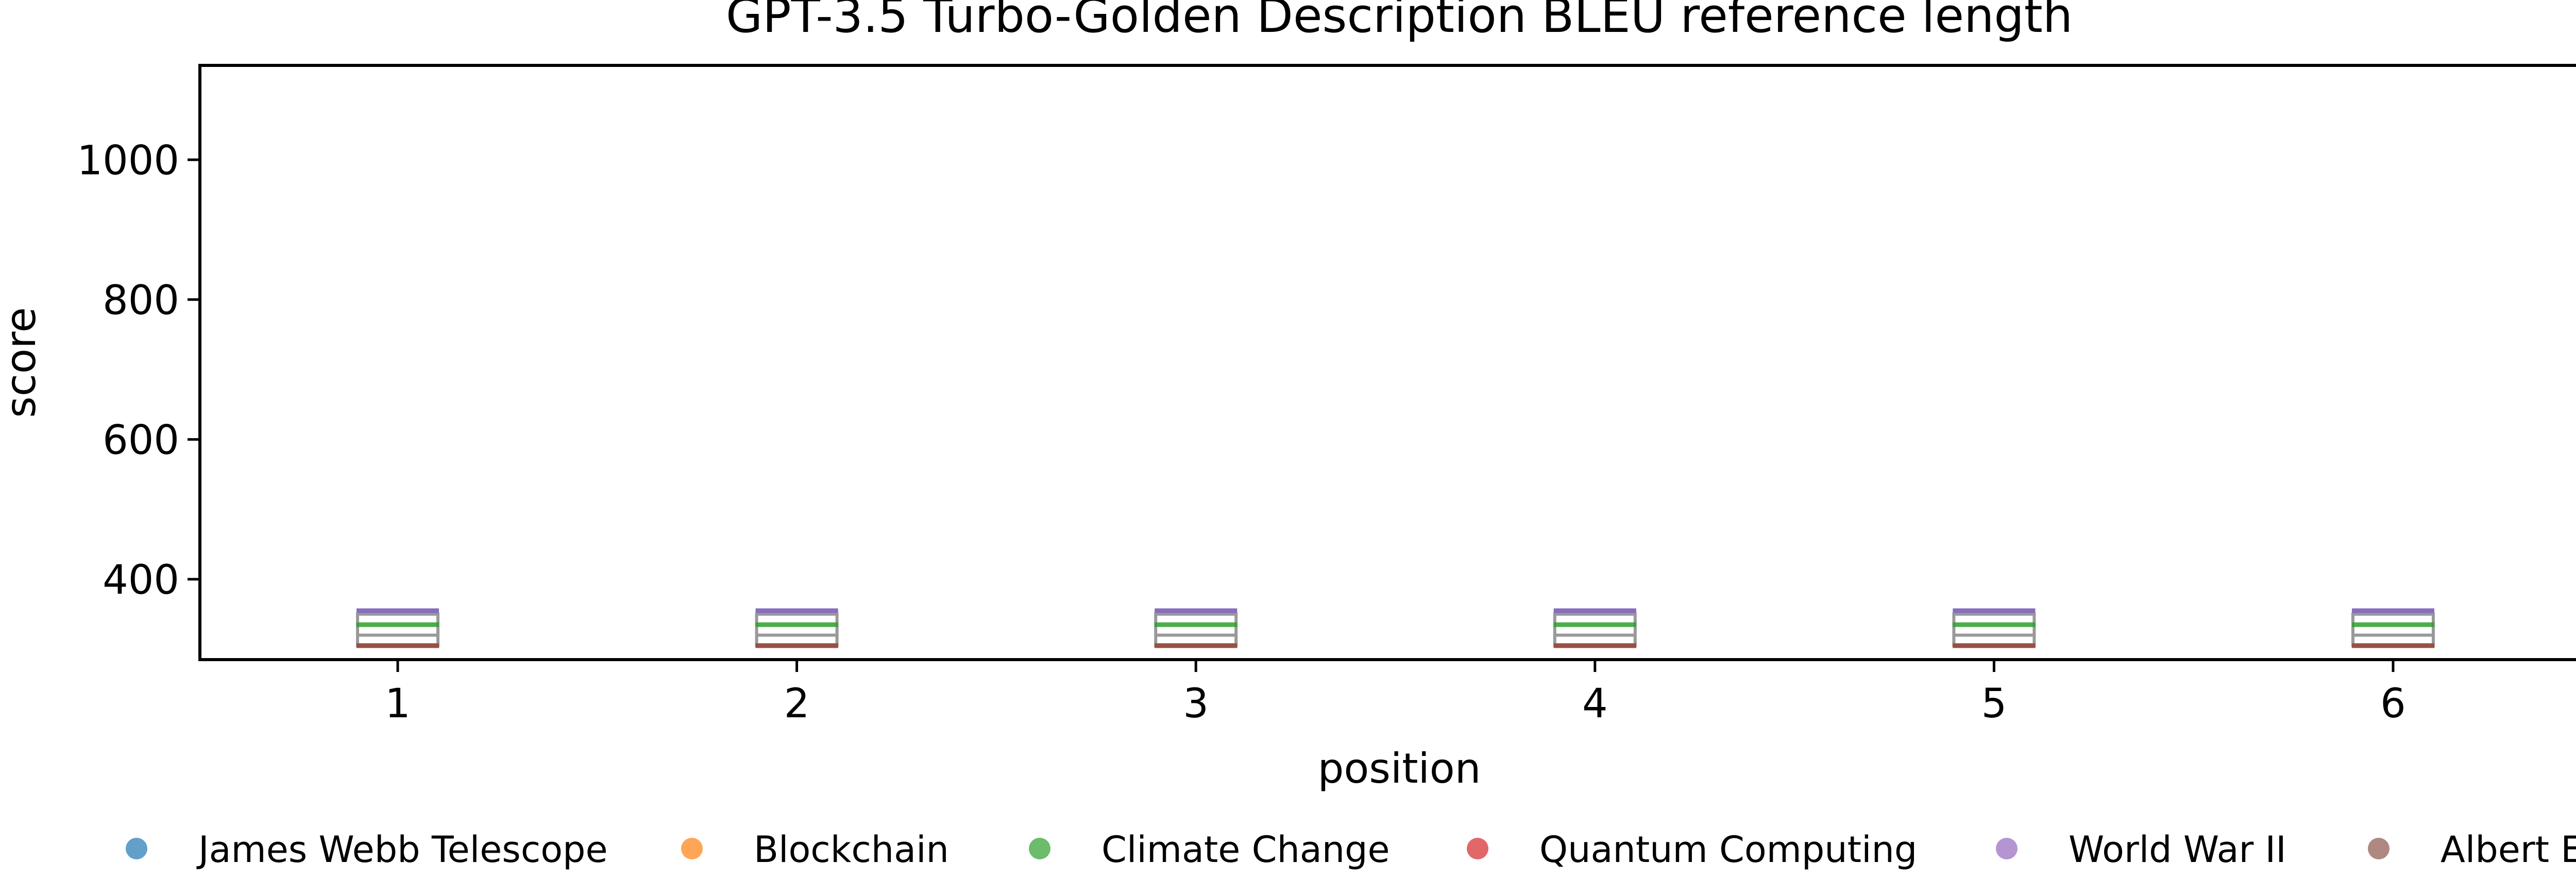 This screenshot has height=880, width=2576. What do you see at coordinates (1728, 850) in the screenshot?
I see `legend-label: Quantum Computing` at bounding box center [1728, 850].